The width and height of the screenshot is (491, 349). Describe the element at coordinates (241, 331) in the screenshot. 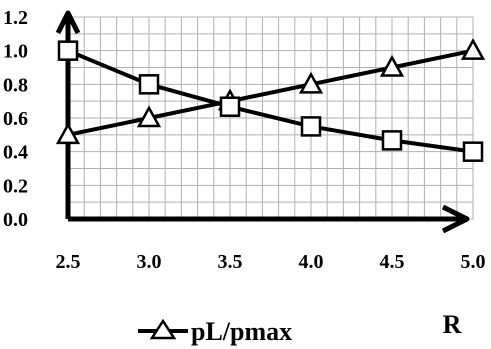

I see `legend-label: pL/pmax` at that location.